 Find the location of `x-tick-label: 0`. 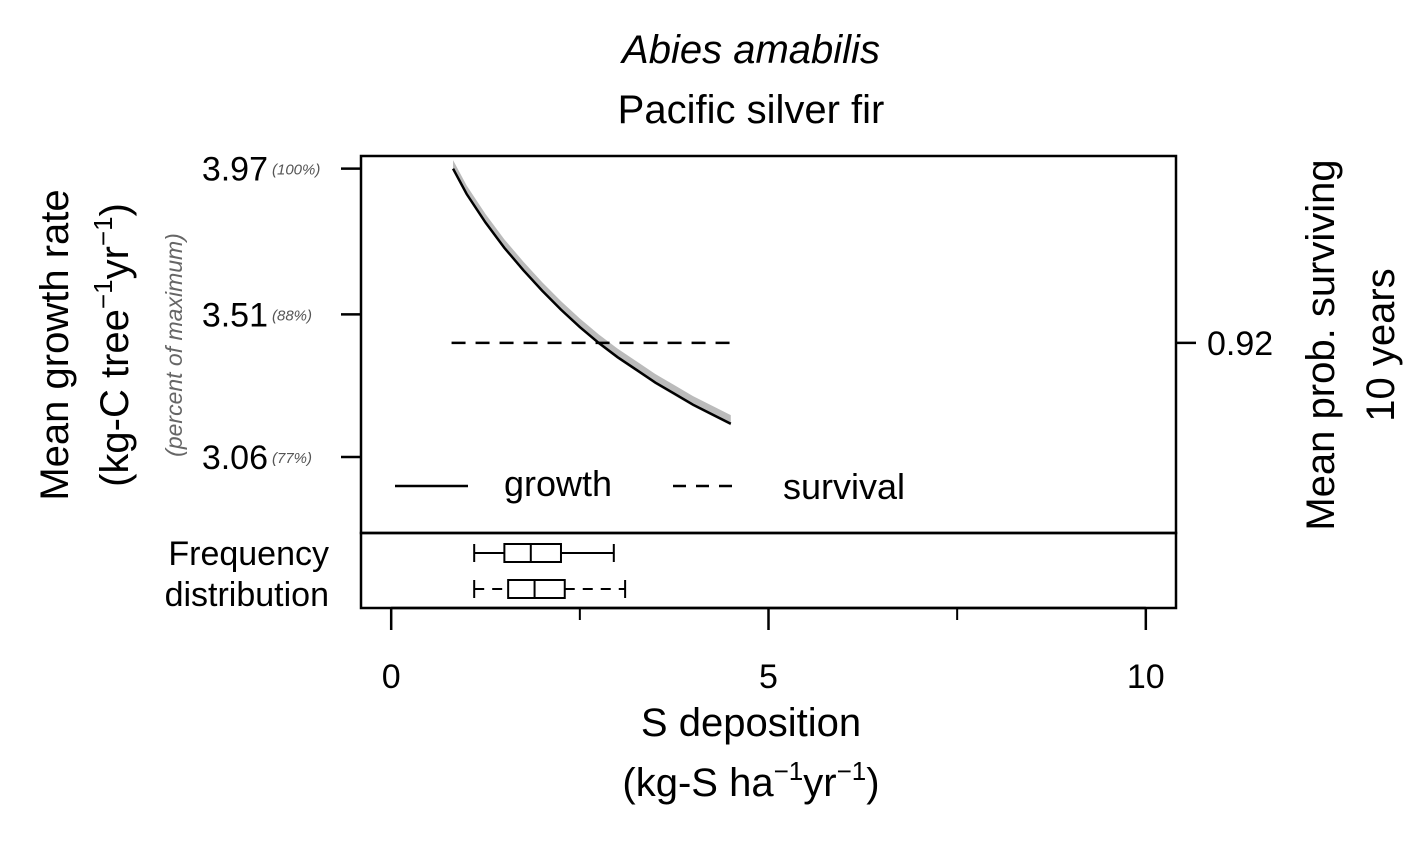

x-tick-label: 0 is located at coordinates (391, 677).